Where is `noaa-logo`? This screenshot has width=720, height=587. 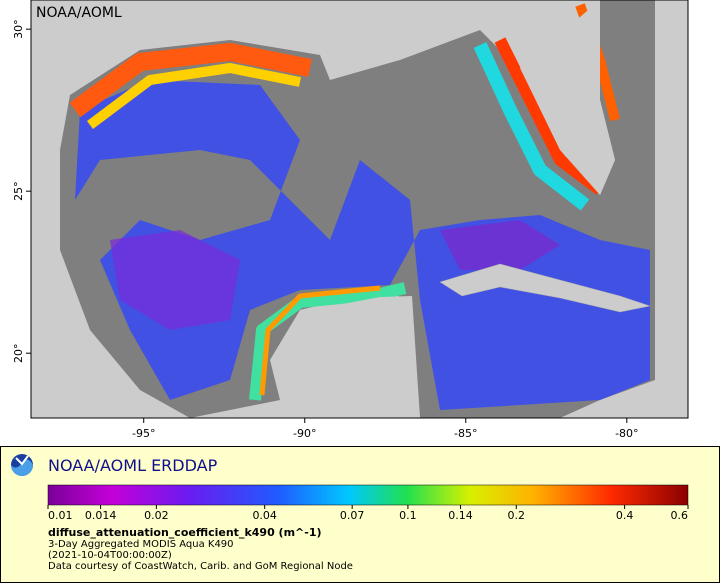 noaa-logo is located at coordinates (22, 465).